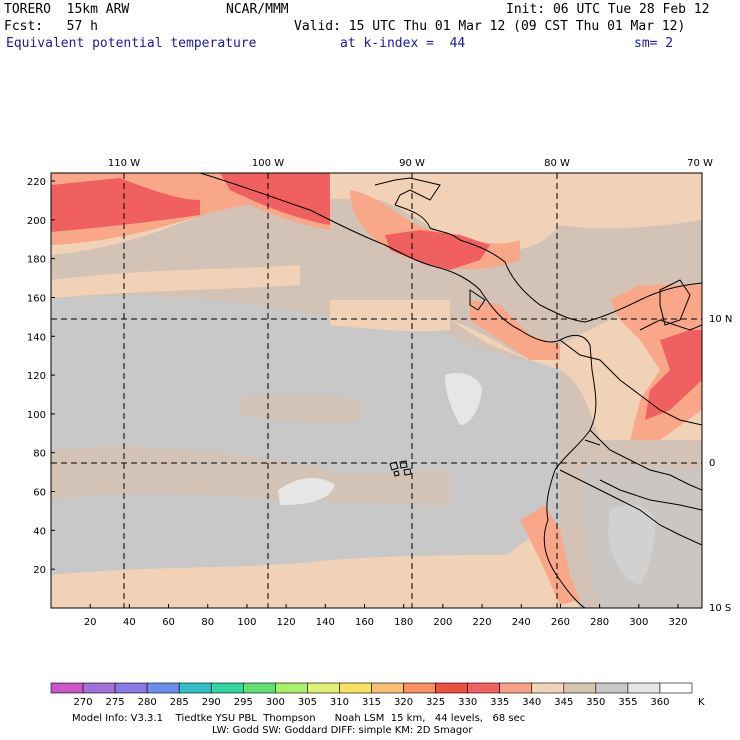  Describe the element at coordinates (36, 298) in the screenshot. I see `y-tick-label: 160` at that location.